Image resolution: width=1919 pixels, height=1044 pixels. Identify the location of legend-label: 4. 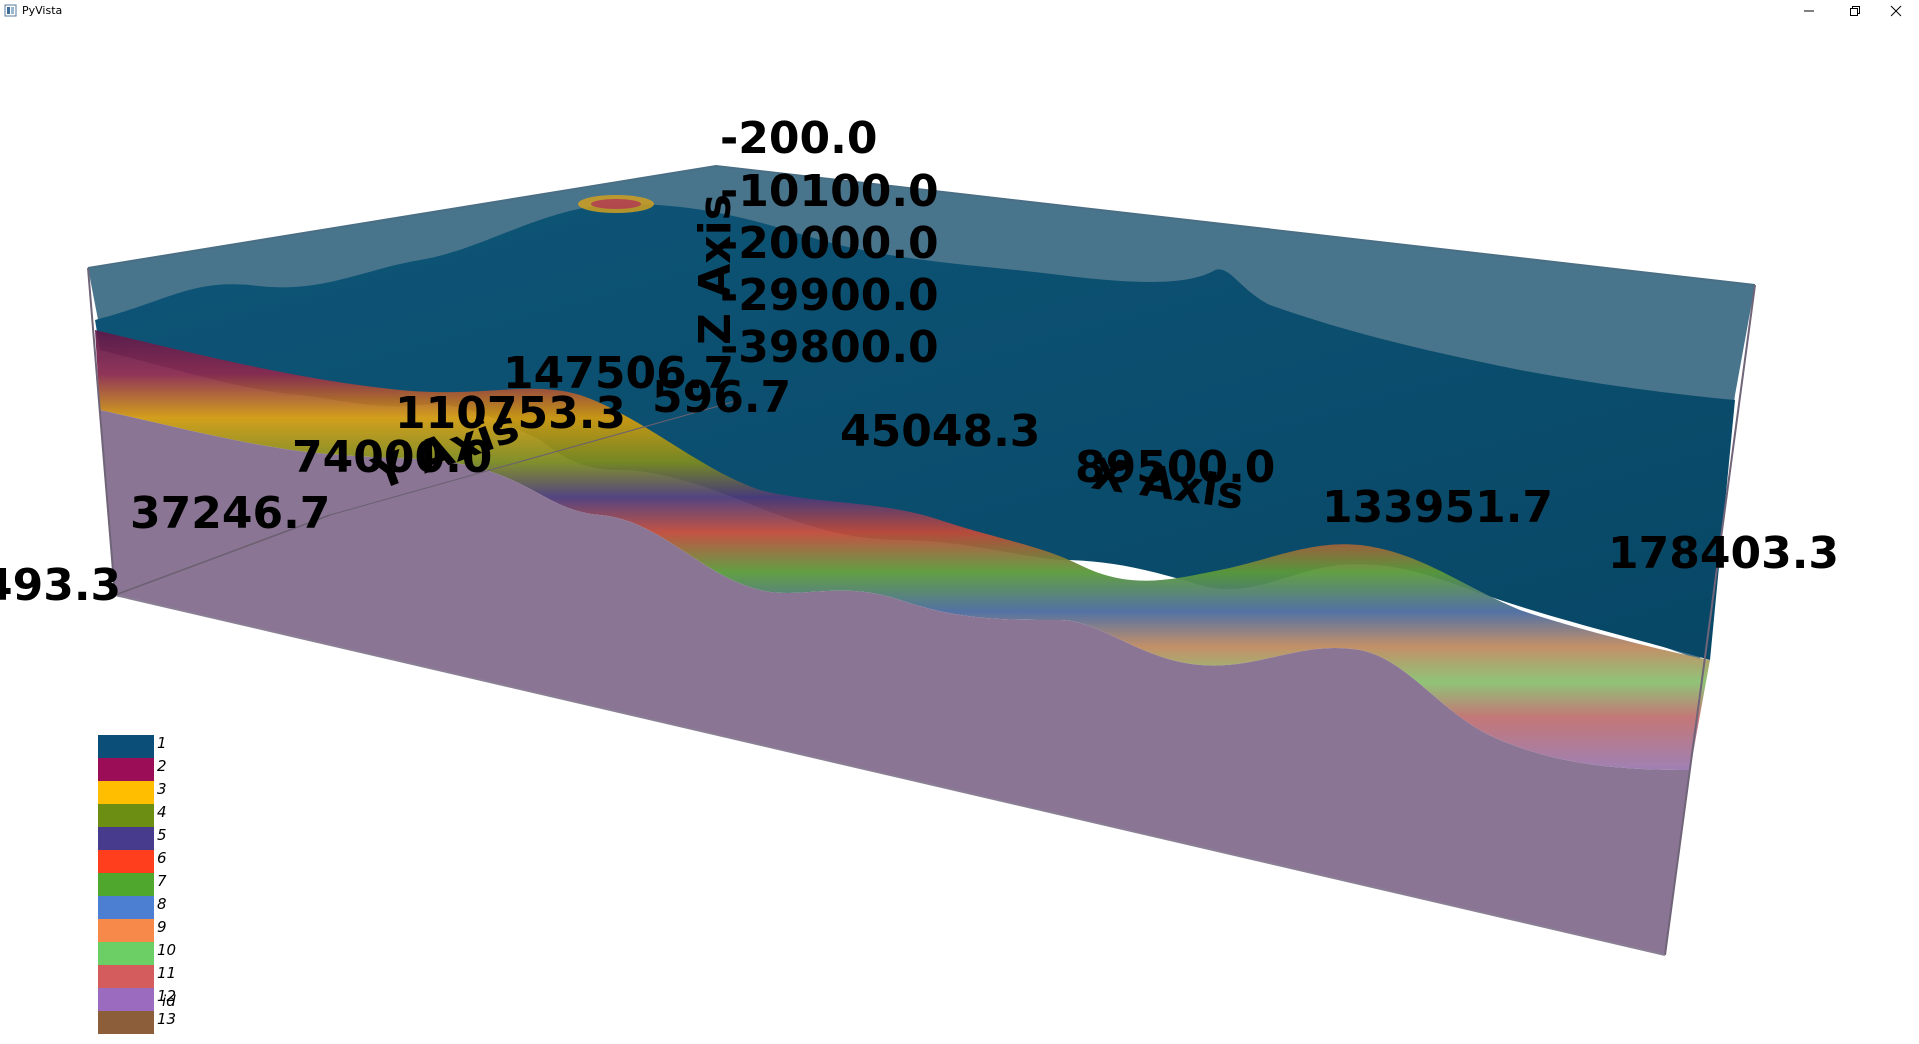
(162, 812).